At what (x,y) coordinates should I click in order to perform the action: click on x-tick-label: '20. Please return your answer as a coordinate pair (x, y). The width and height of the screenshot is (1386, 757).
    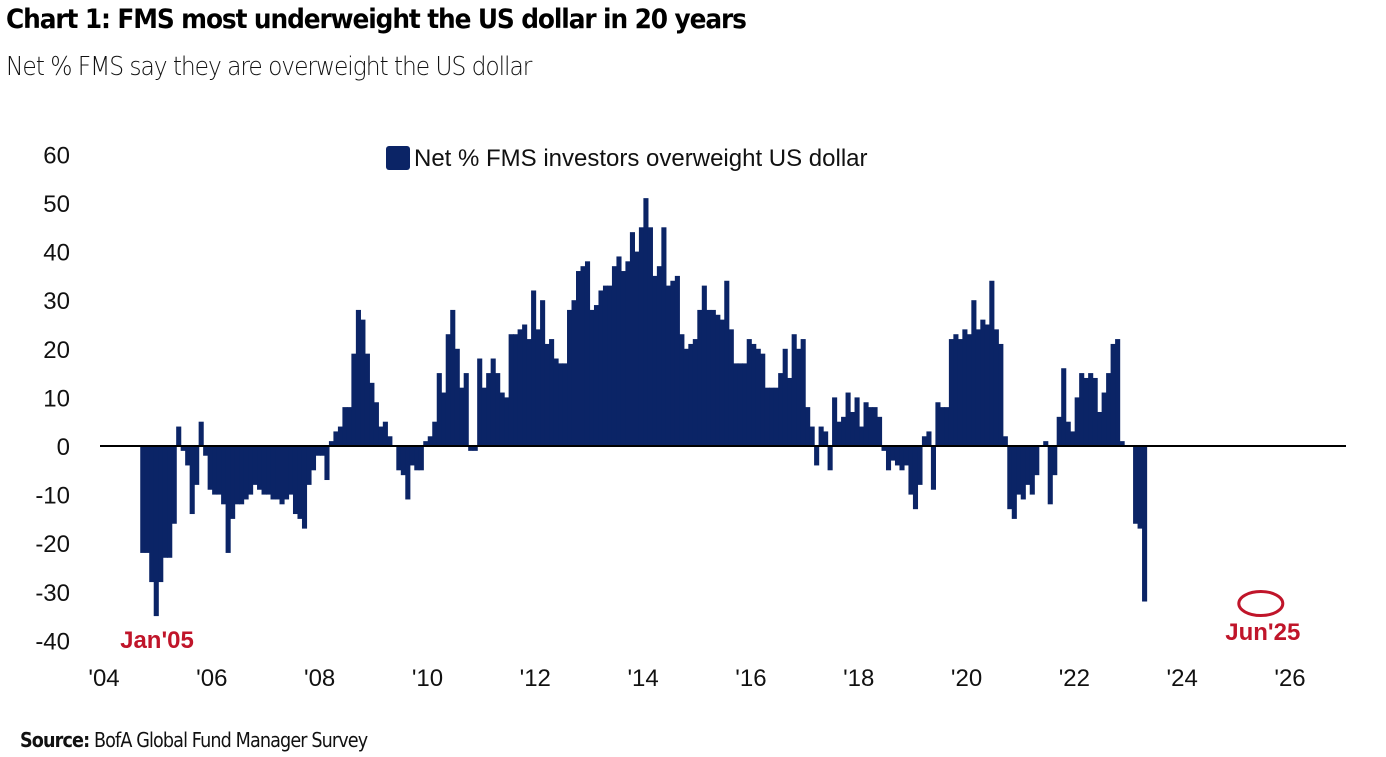
    Looking at the image, I should click on (966, 678).